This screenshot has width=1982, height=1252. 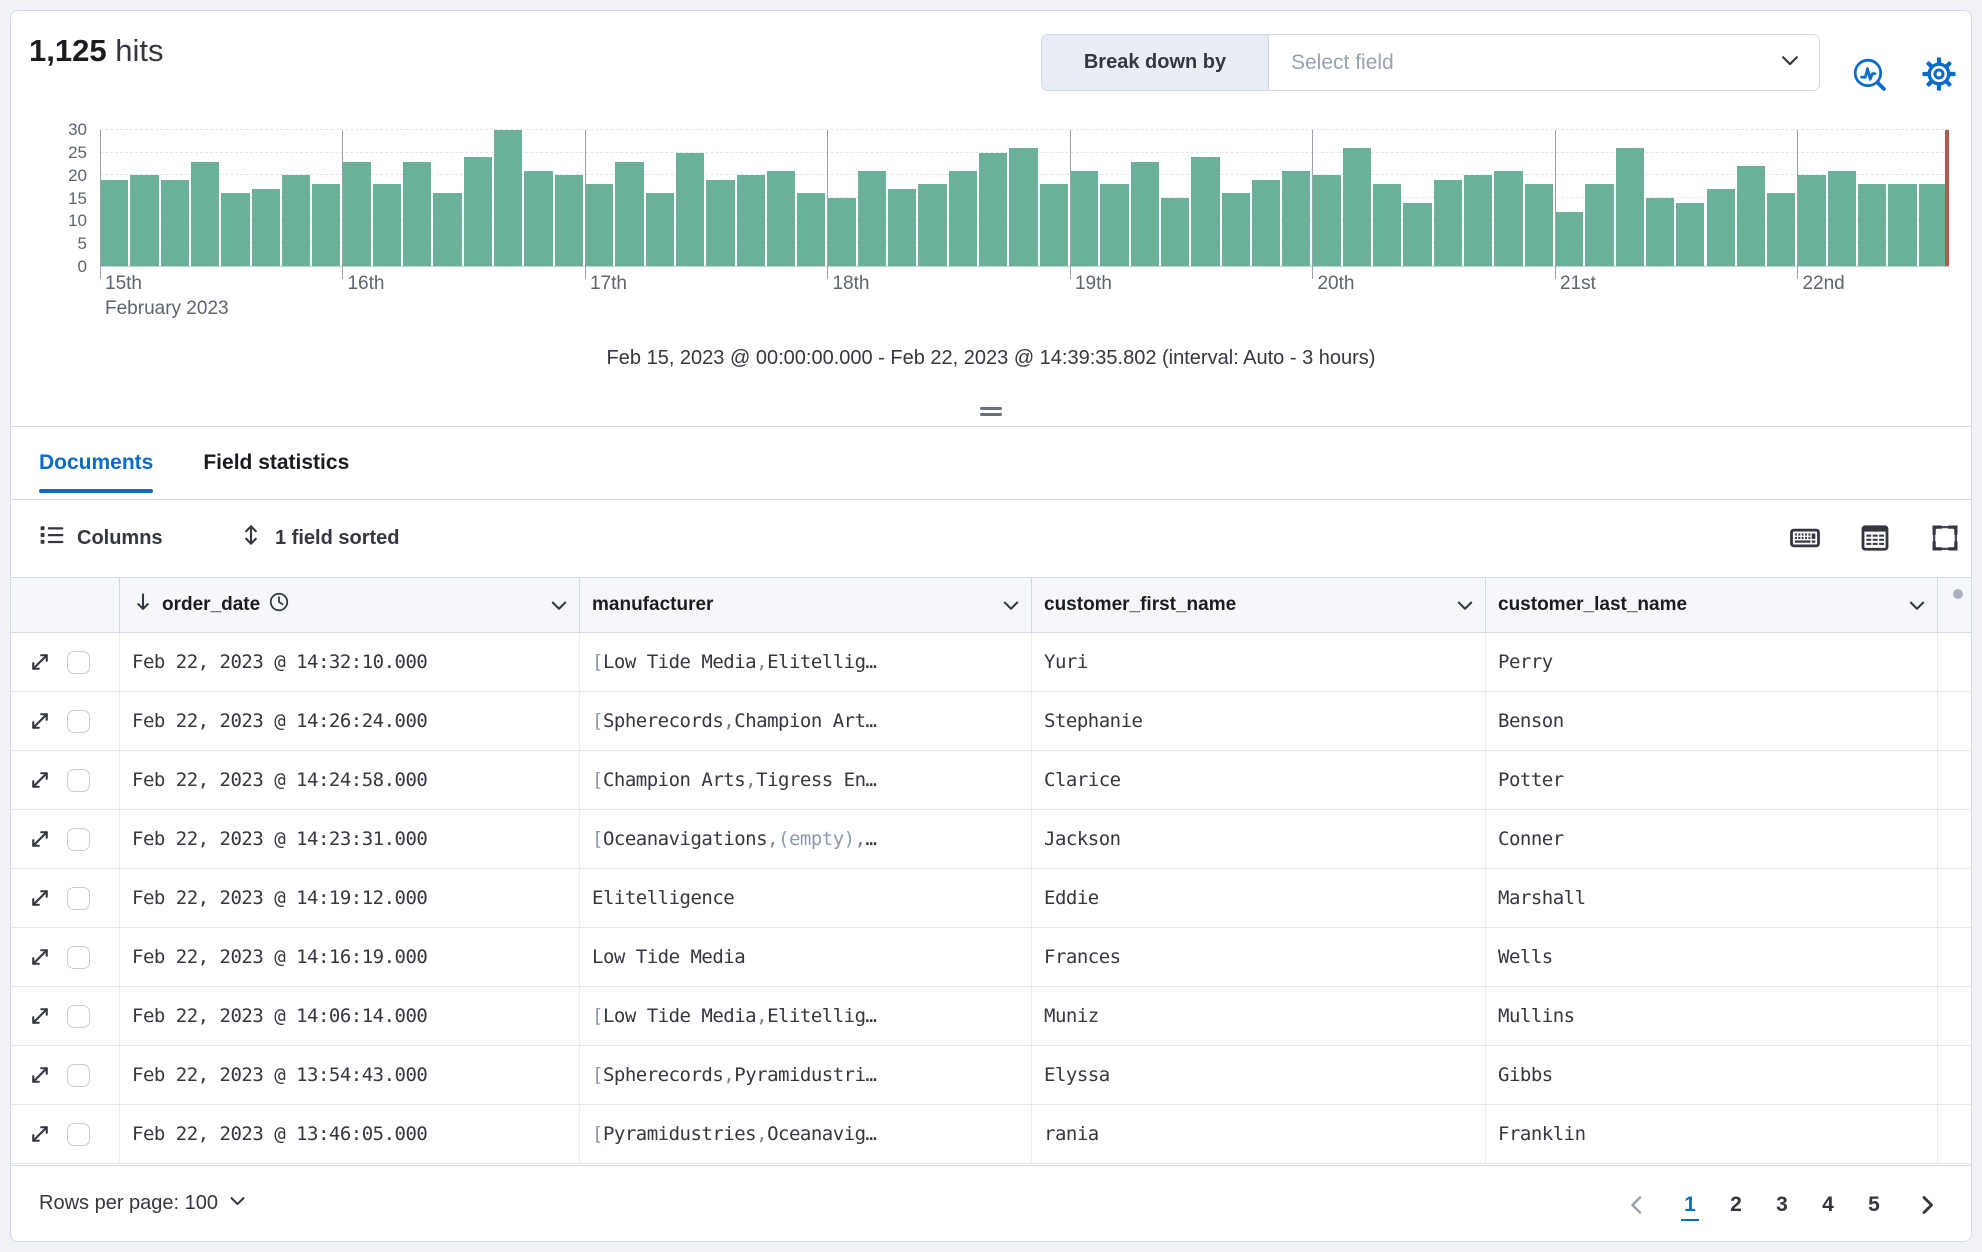 I want to click on header-order-date: order_date, so click(x=350, y=605).